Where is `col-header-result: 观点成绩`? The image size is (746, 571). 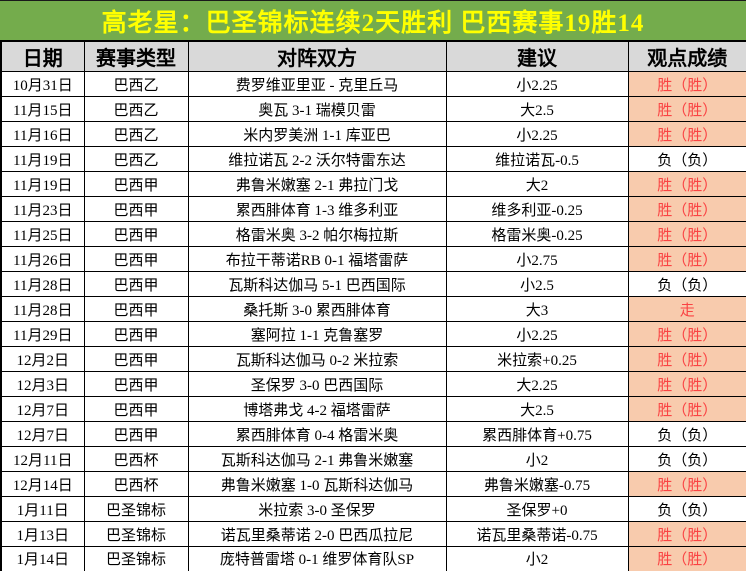
col-header-result: 观点成绩 is located at coordinates (686, 56).